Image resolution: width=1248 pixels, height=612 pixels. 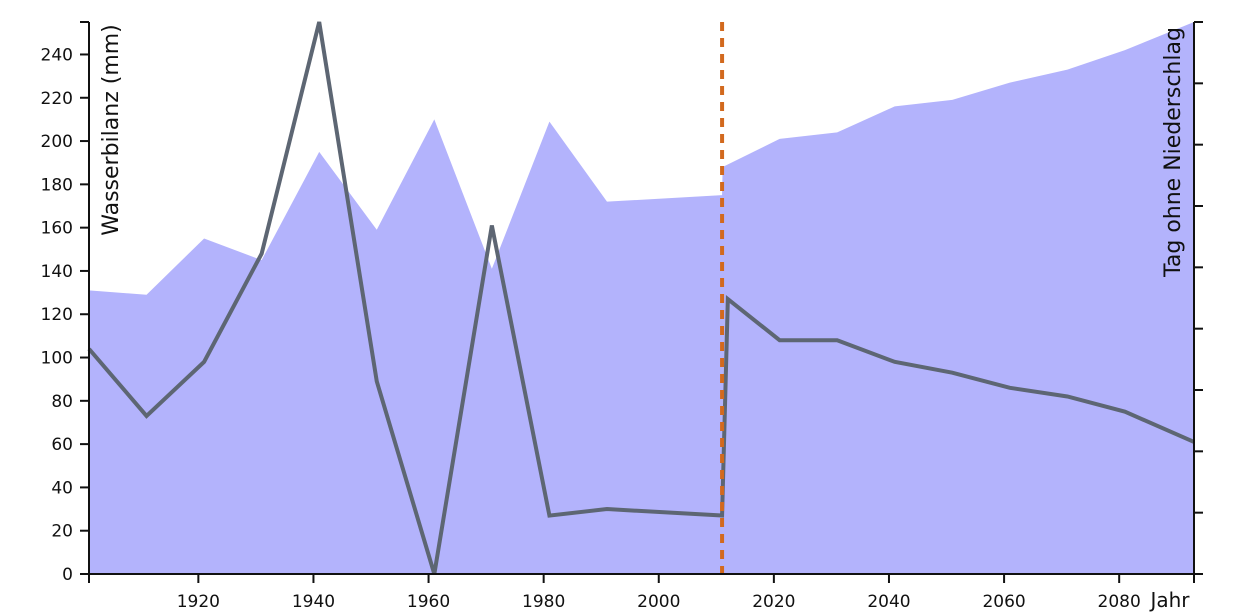 I want to click on y-left-tick-label-140: 140, so click(x=57, y=272).